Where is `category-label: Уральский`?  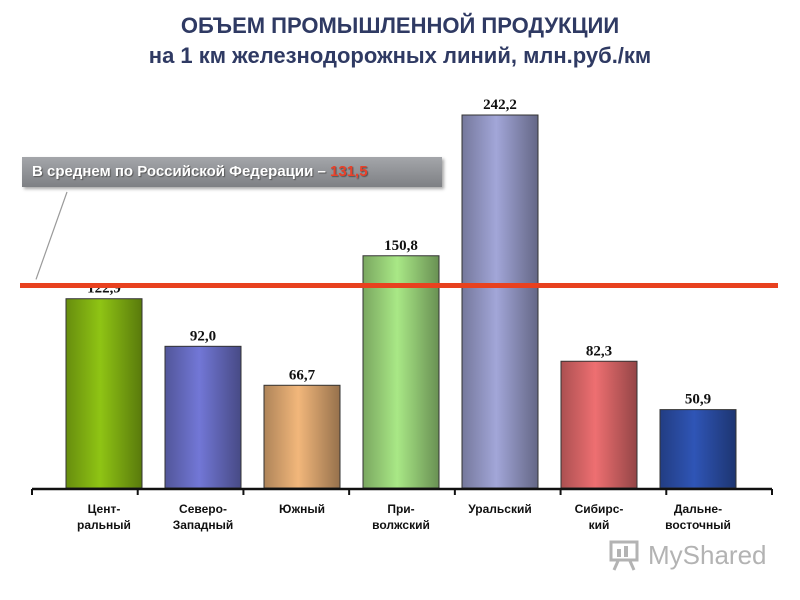 category-label: Уральский is located at coordinates (499, 509).